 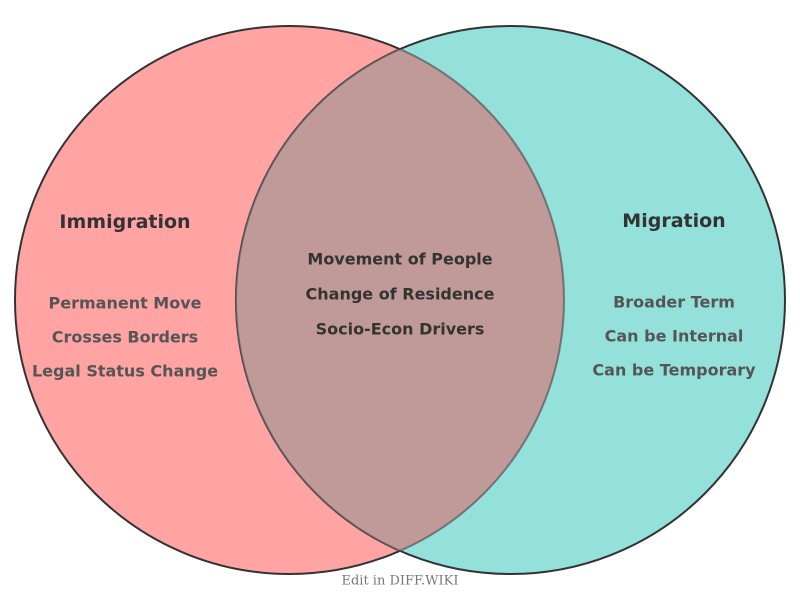 I want to click on immigration-item: Legal Status Change, so click(x=125, y=371).